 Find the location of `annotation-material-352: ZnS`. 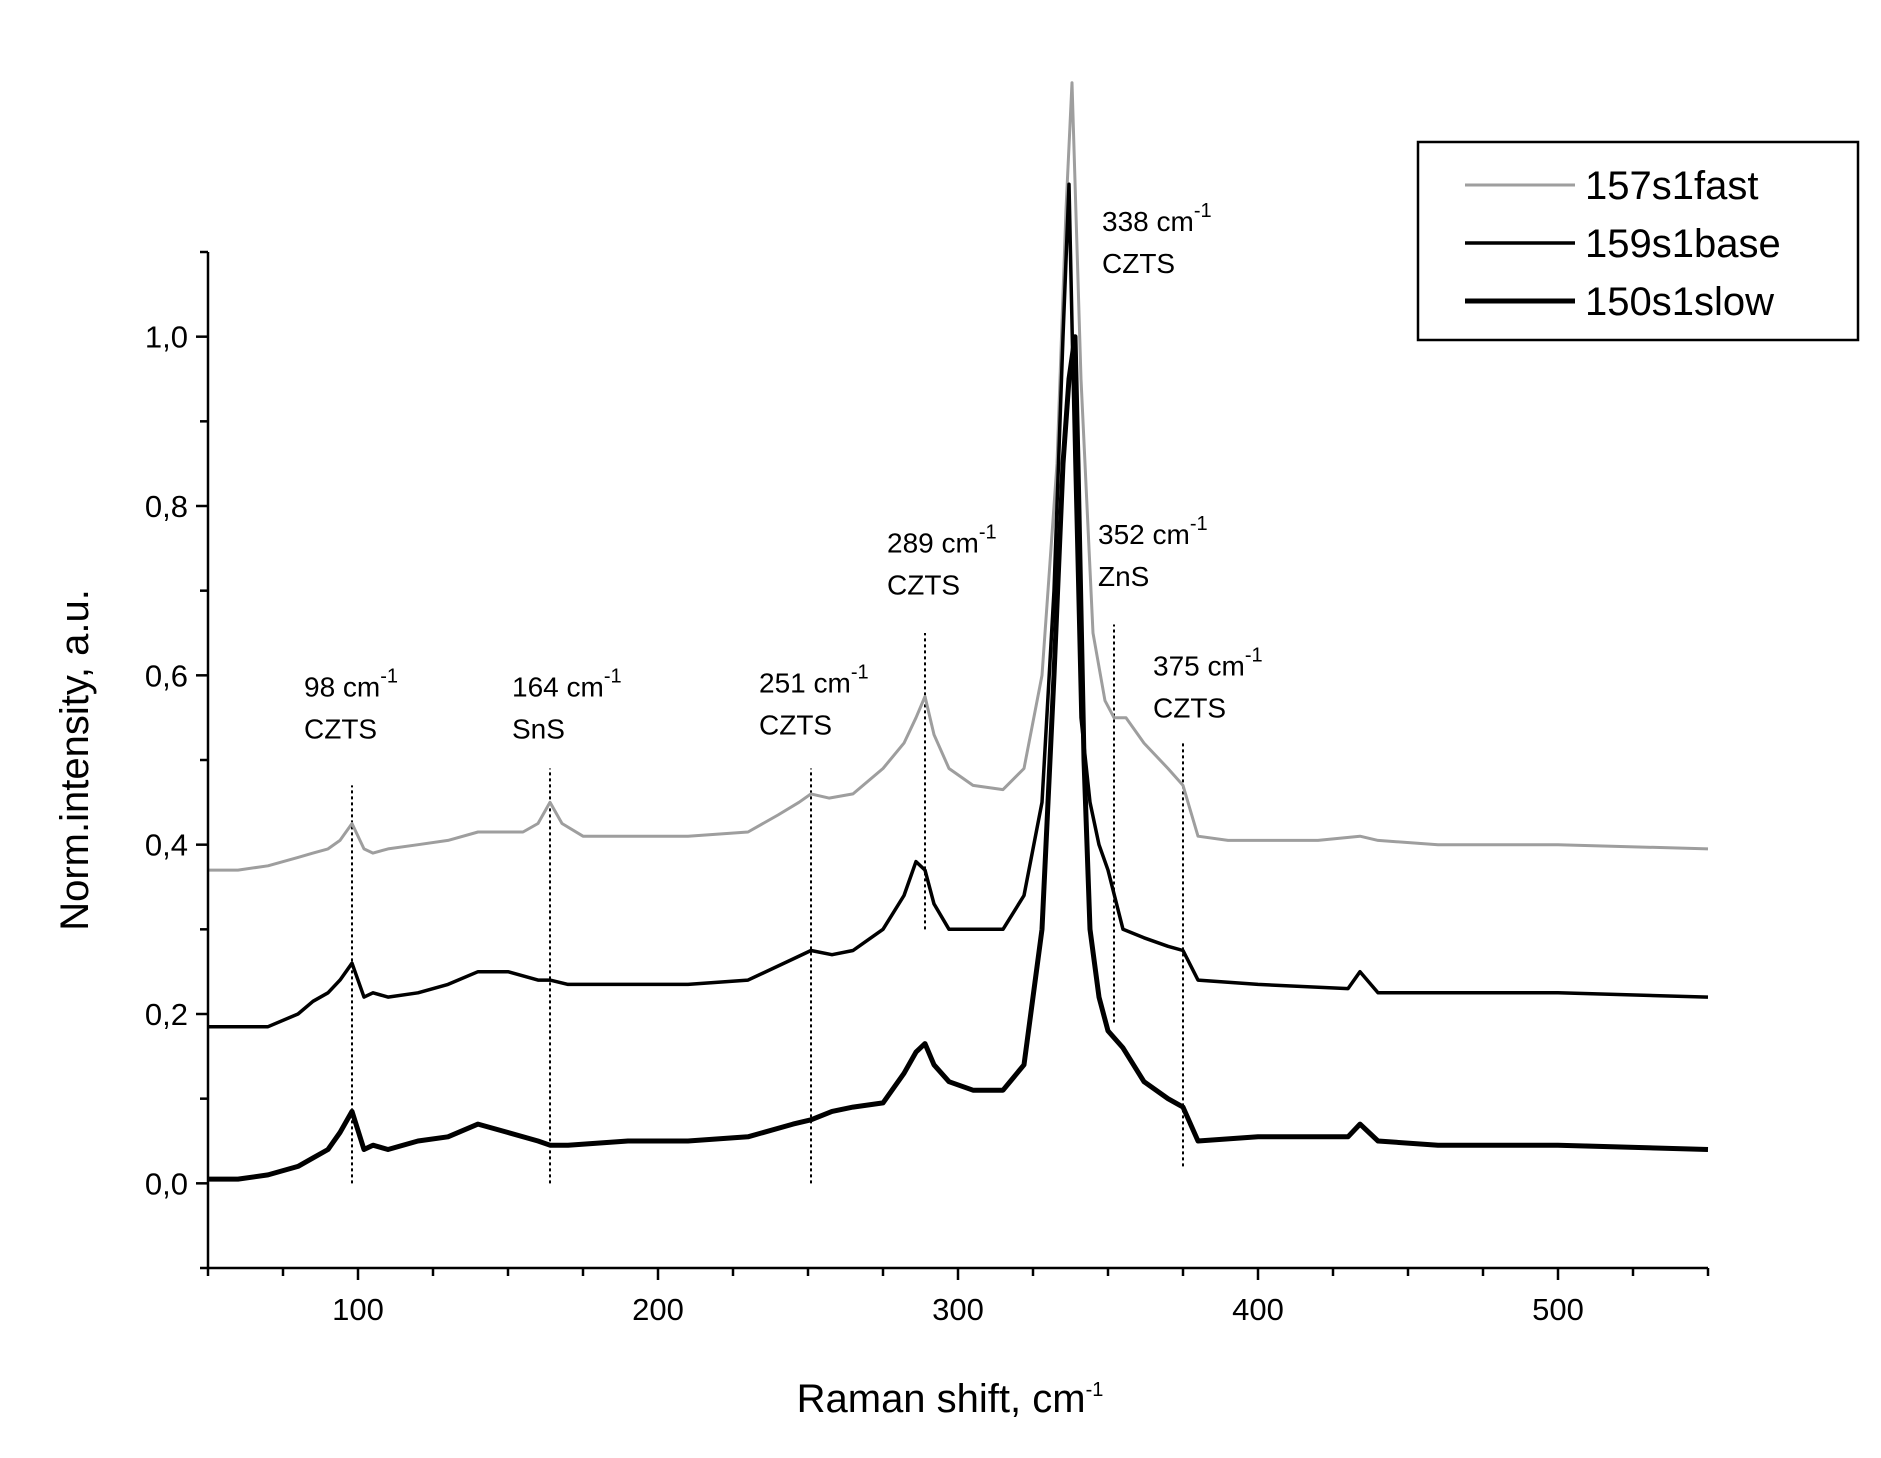

annotation-material-352: ZnS is located at coordinates (1123, 576).